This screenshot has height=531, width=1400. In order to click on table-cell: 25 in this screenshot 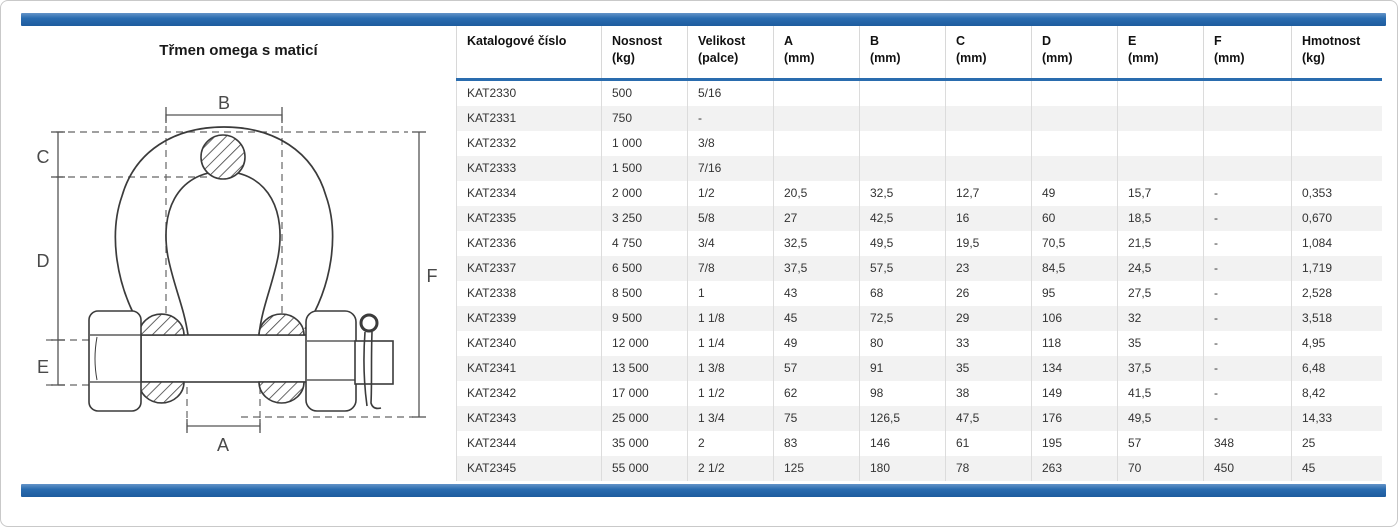, I will do `click(1336, 443)`.